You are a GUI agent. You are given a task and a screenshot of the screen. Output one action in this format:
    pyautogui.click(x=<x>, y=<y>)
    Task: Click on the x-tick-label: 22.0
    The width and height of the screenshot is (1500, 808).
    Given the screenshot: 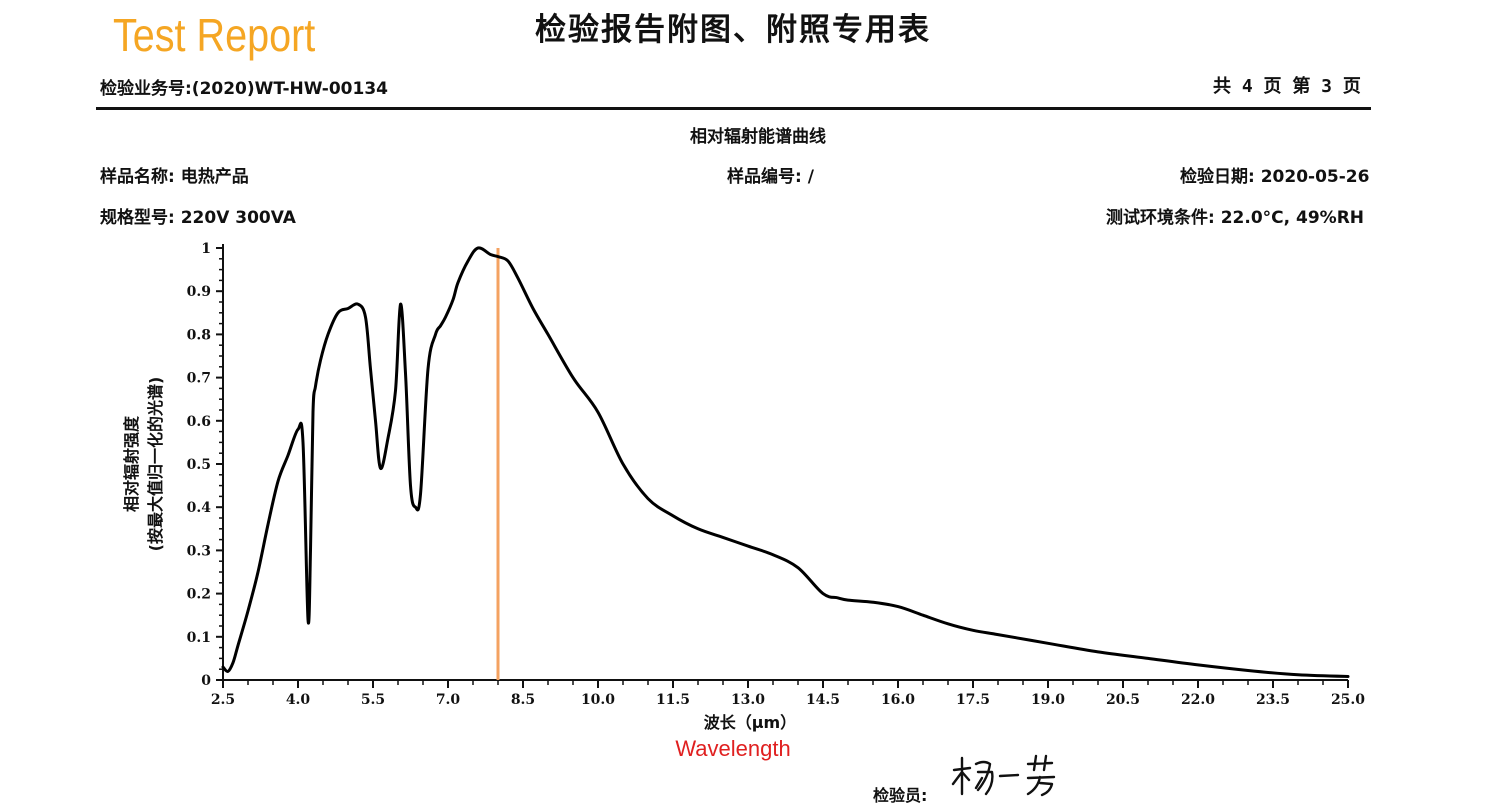 What is the action you would take?
    pyautogui.click(x=1198, y=700)
    